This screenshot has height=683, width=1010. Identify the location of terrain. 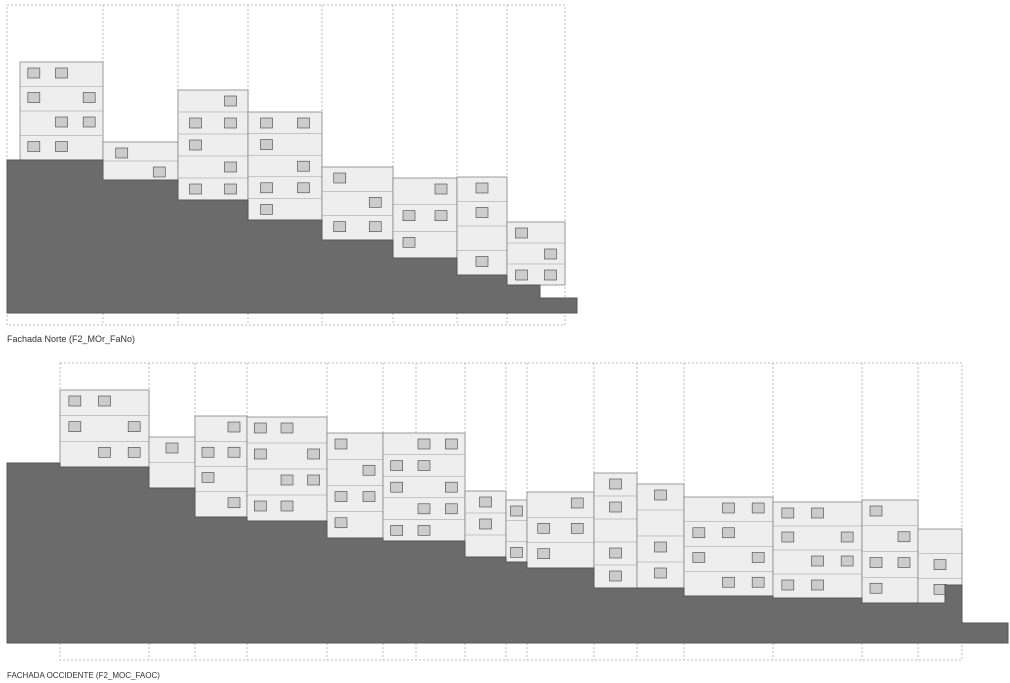
(292, 236).